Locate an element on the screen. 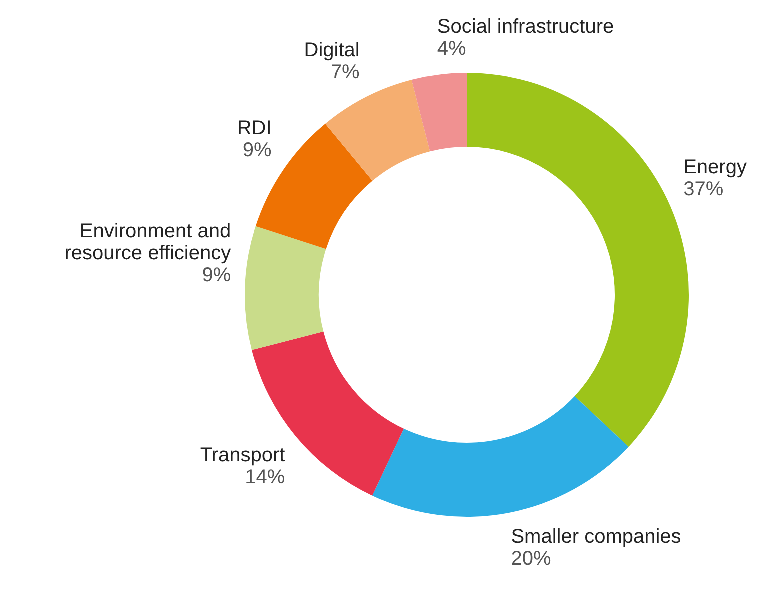  slice-label: Environment and resource efficiency is located at coordinates (148, 242).